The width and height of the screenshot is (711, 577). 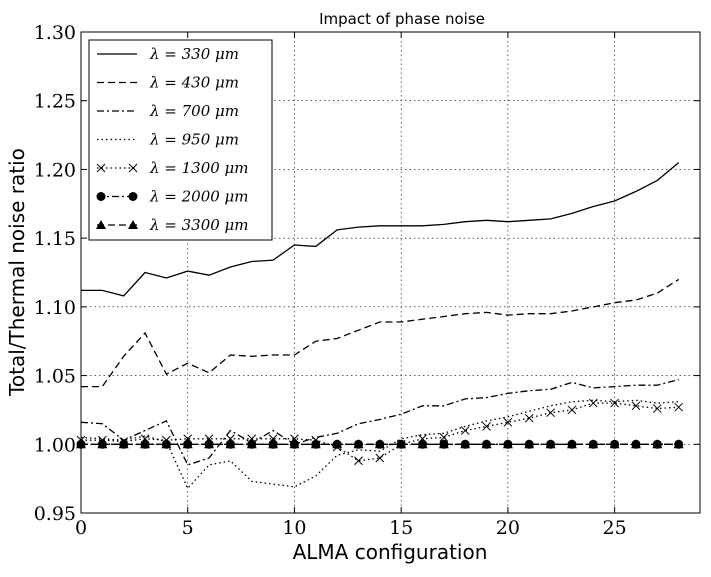 What do you see at coordinates (55, 514) in the screenshot?
I see `y-tick-label: 0.95` at bounding box center [55, 514].